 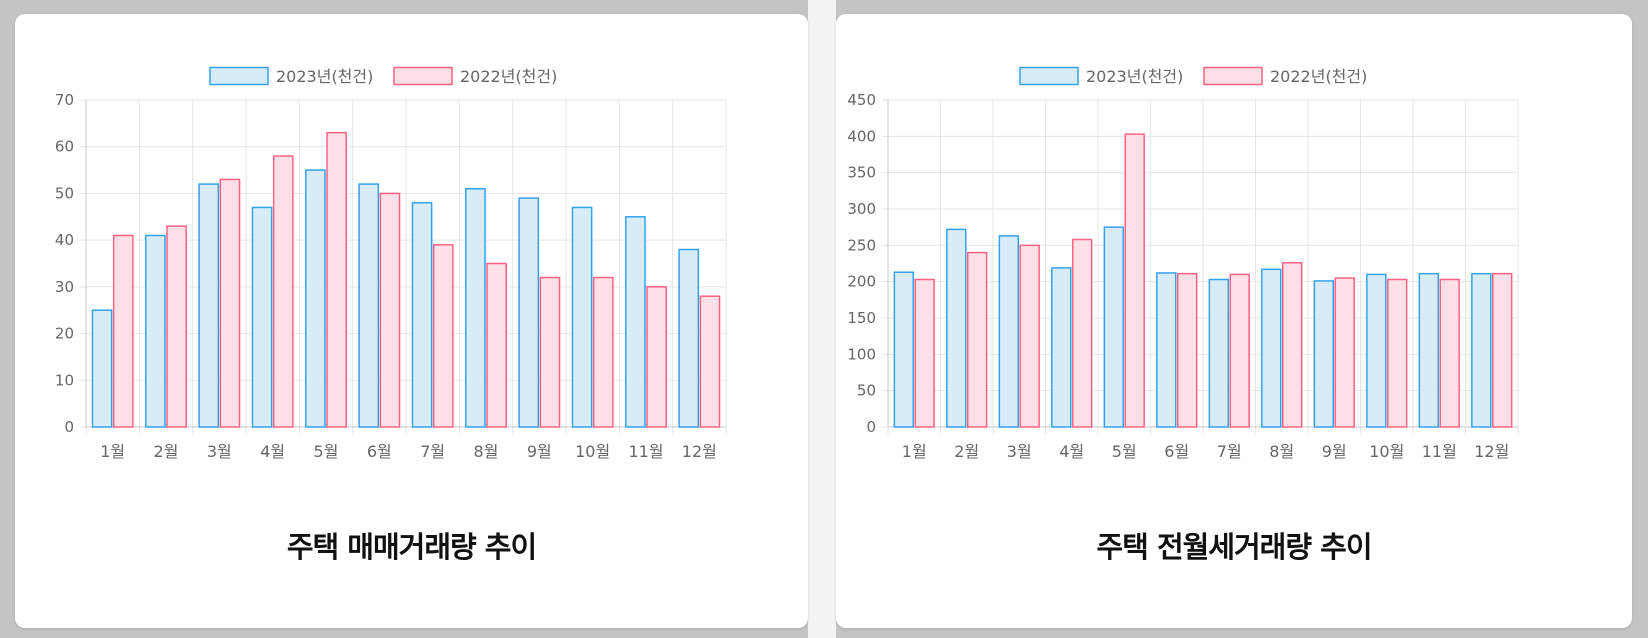 What do you see at coordinates (861, 318) in the screenshot?
I see `y-tick-label: 150` at bounding box center [861, 318].